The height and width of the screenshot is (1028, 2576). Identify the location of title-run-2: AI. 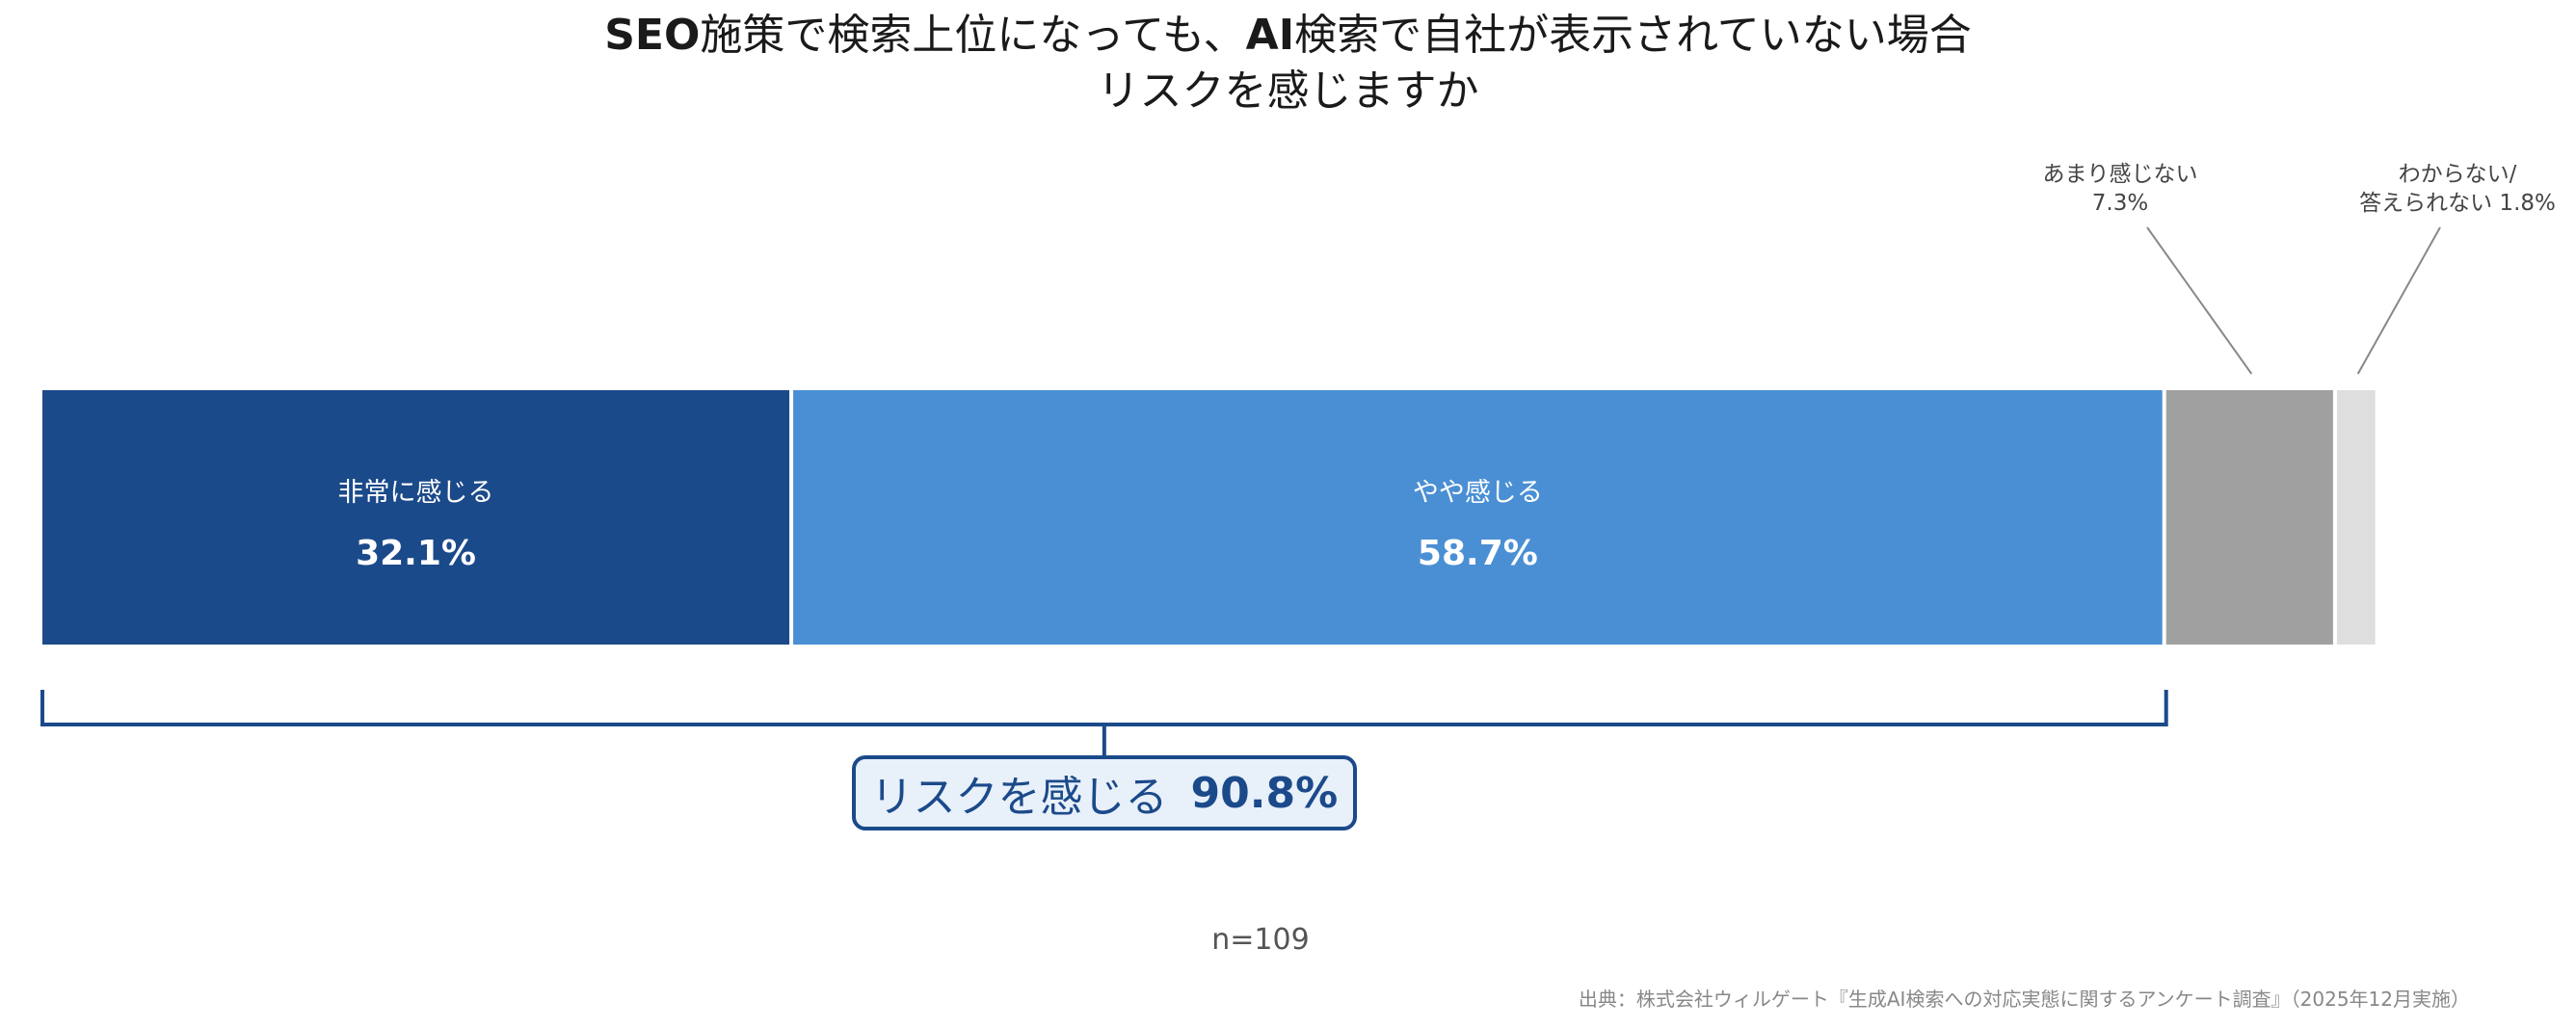
(1270, 35).